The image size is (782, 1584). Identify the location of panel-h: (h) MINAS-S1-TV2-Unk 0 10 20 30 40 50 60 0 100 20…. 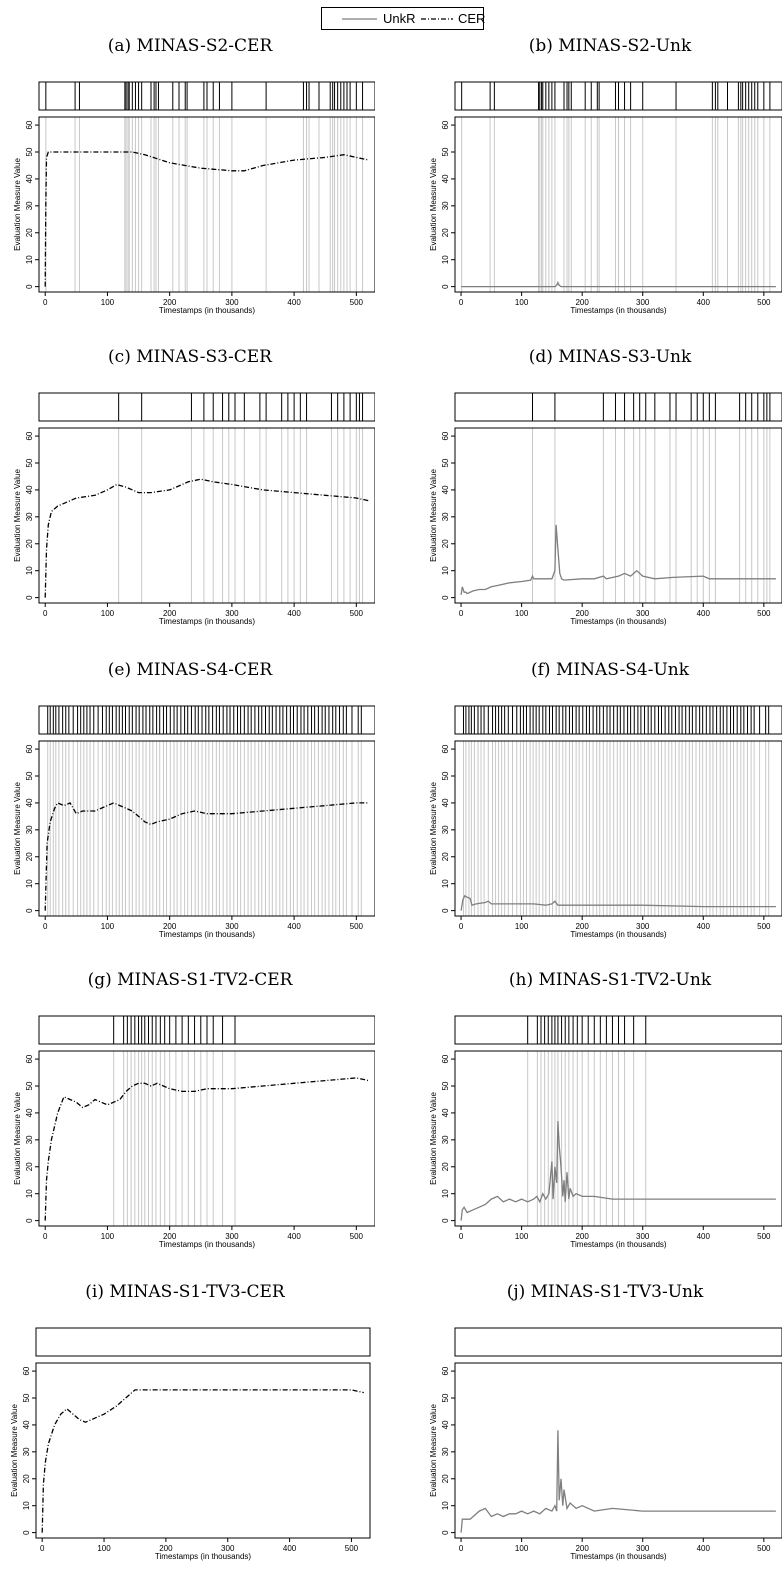
(603, 1120).